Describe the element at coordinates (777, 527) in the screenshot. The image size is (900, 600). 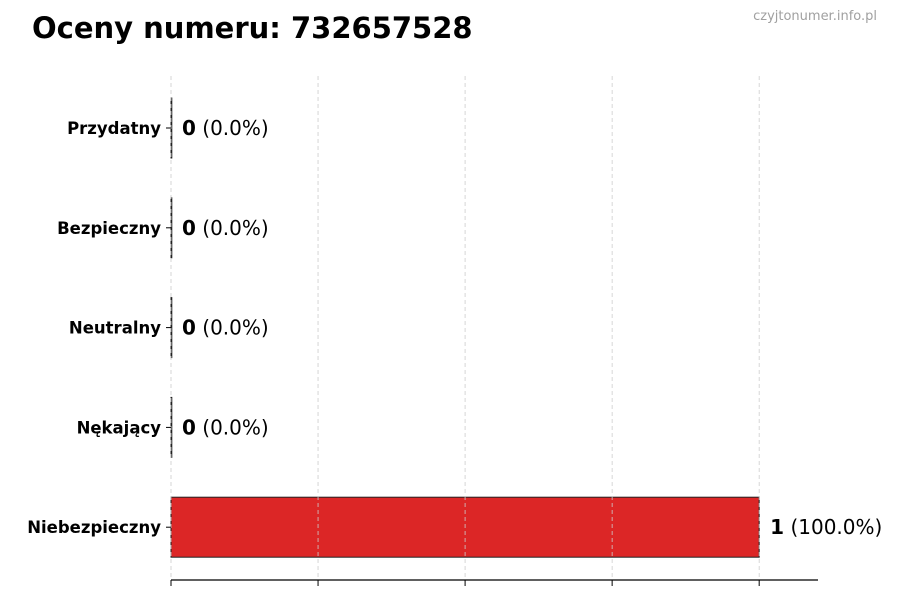
I see `data-label-value: 1` at that location.